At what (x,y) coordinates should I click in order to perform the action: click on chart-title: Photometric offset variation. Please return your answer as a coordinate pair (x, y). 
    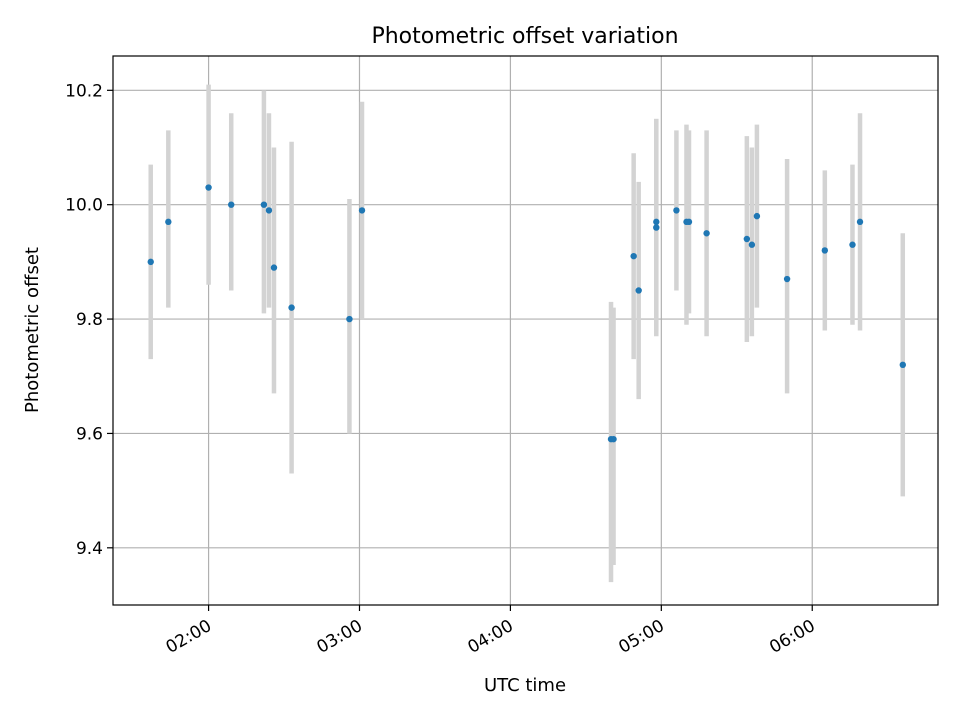
    Looking at the image, I should click on (524, 36).